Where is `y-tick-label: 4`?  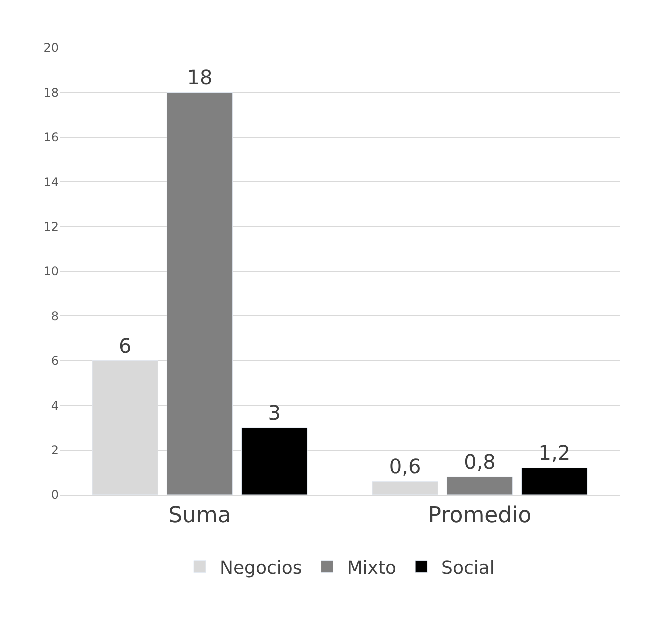
y-tick-label: 4 is located at coordinates (55, 405).